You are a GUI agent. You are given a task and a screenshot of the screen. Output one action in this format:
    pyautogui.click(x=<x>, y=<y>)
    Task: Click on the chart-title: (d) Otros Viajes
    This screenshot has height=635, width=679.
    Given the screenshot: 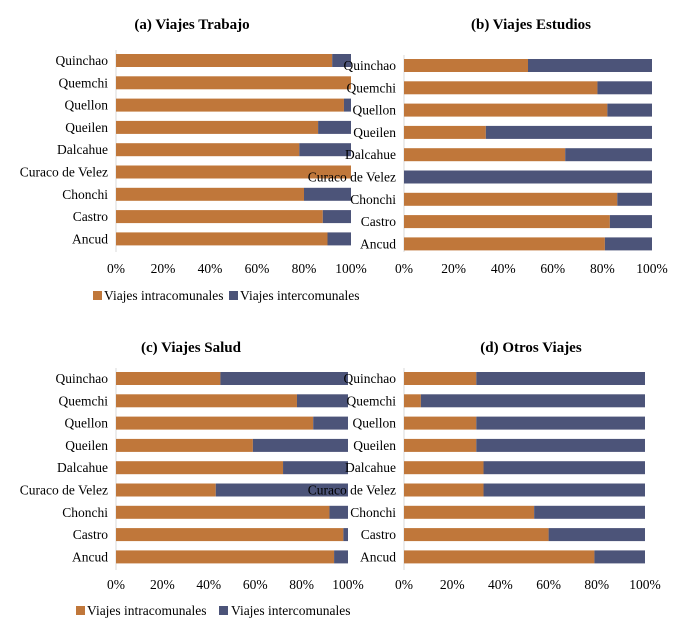 What is the action you would take?
    pyautogui.click(x=531, y=348)
    